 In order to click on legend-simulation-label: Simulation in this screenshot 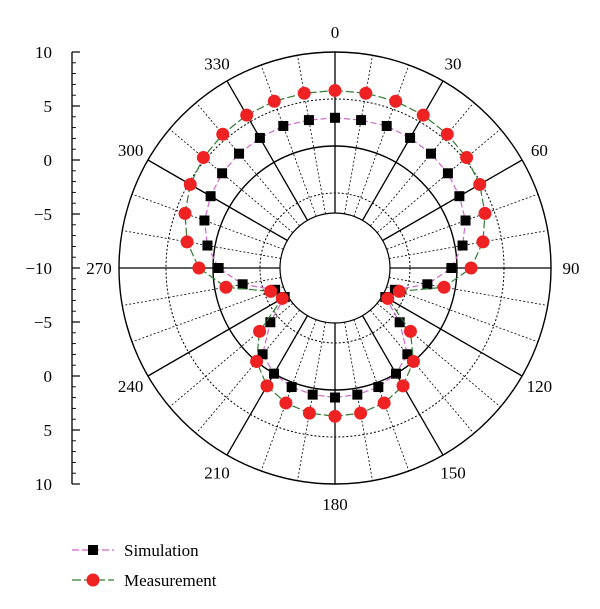, I will do `click(161, 550)`.